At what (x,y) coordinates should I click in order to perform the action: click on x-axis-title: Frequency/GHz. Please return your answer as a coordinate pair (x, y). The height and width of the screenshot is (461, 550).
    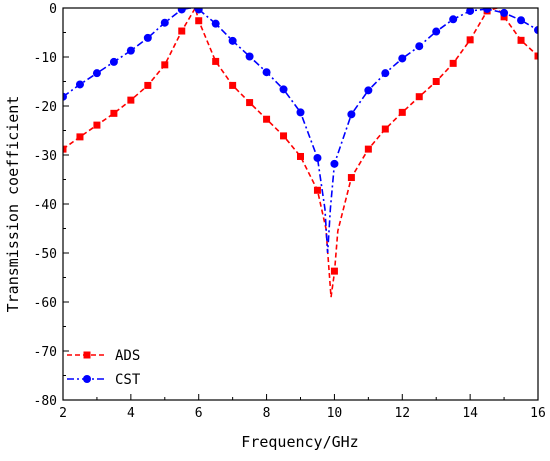
    Looking at the image, I should click on (299, 442).